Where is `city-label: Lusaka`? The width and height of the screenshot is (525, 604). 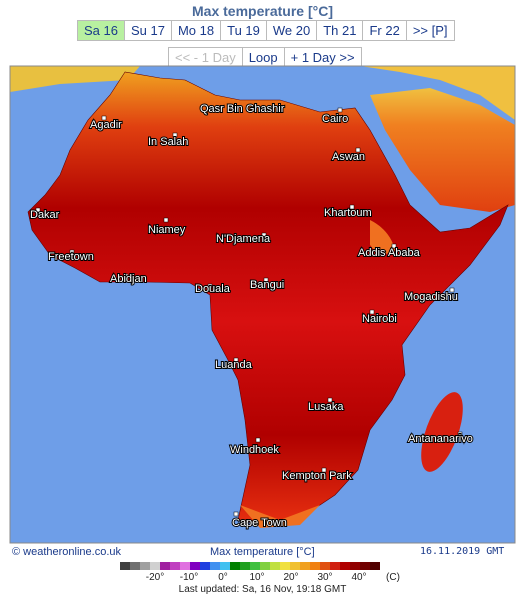 city-label: Lusaka is located at coordinates (326, 407).